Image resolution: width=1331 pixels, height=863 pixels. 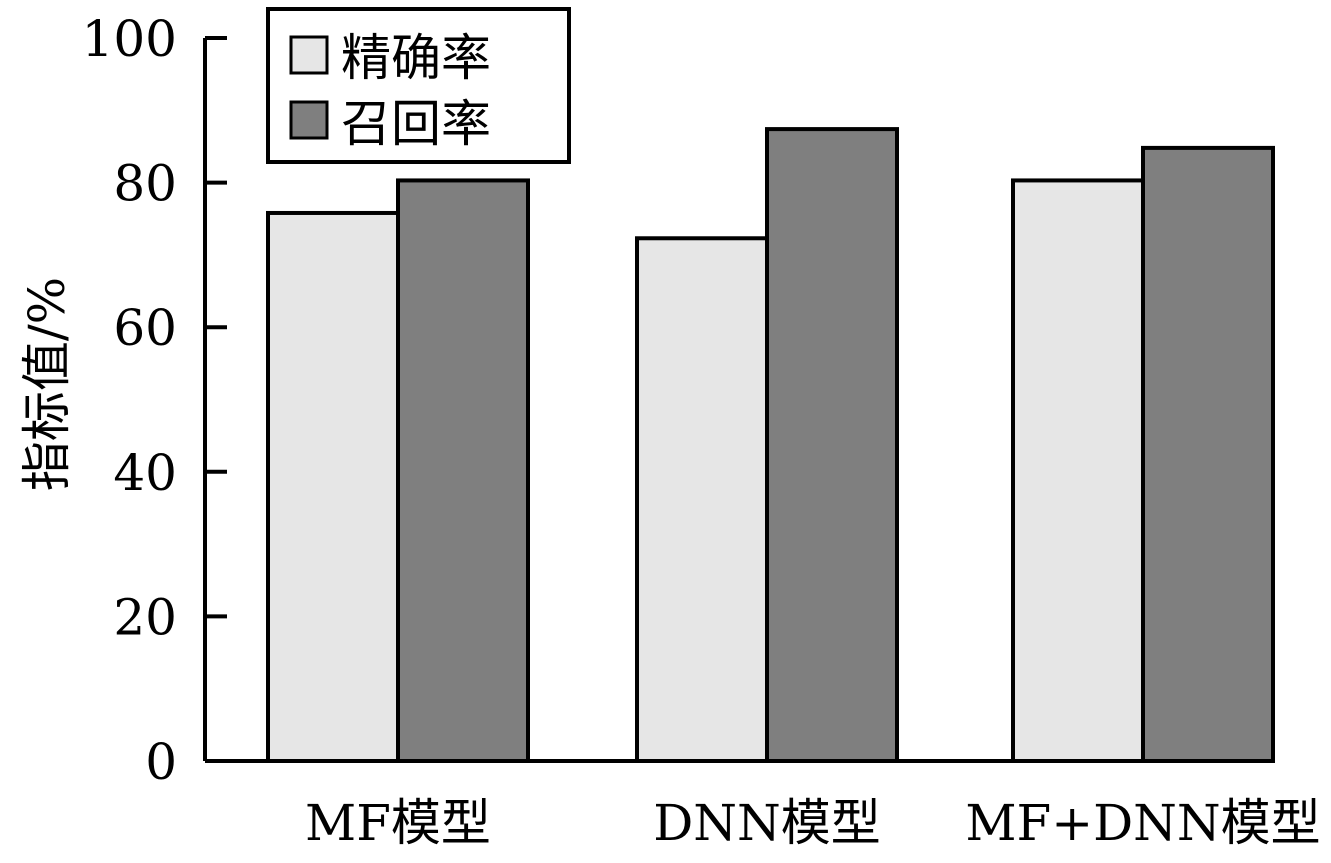 What do you see at coordinates (47, 384) in the screenshot?
I see `y-axis-label: 指标值/%` at bounding box center [47, 384].